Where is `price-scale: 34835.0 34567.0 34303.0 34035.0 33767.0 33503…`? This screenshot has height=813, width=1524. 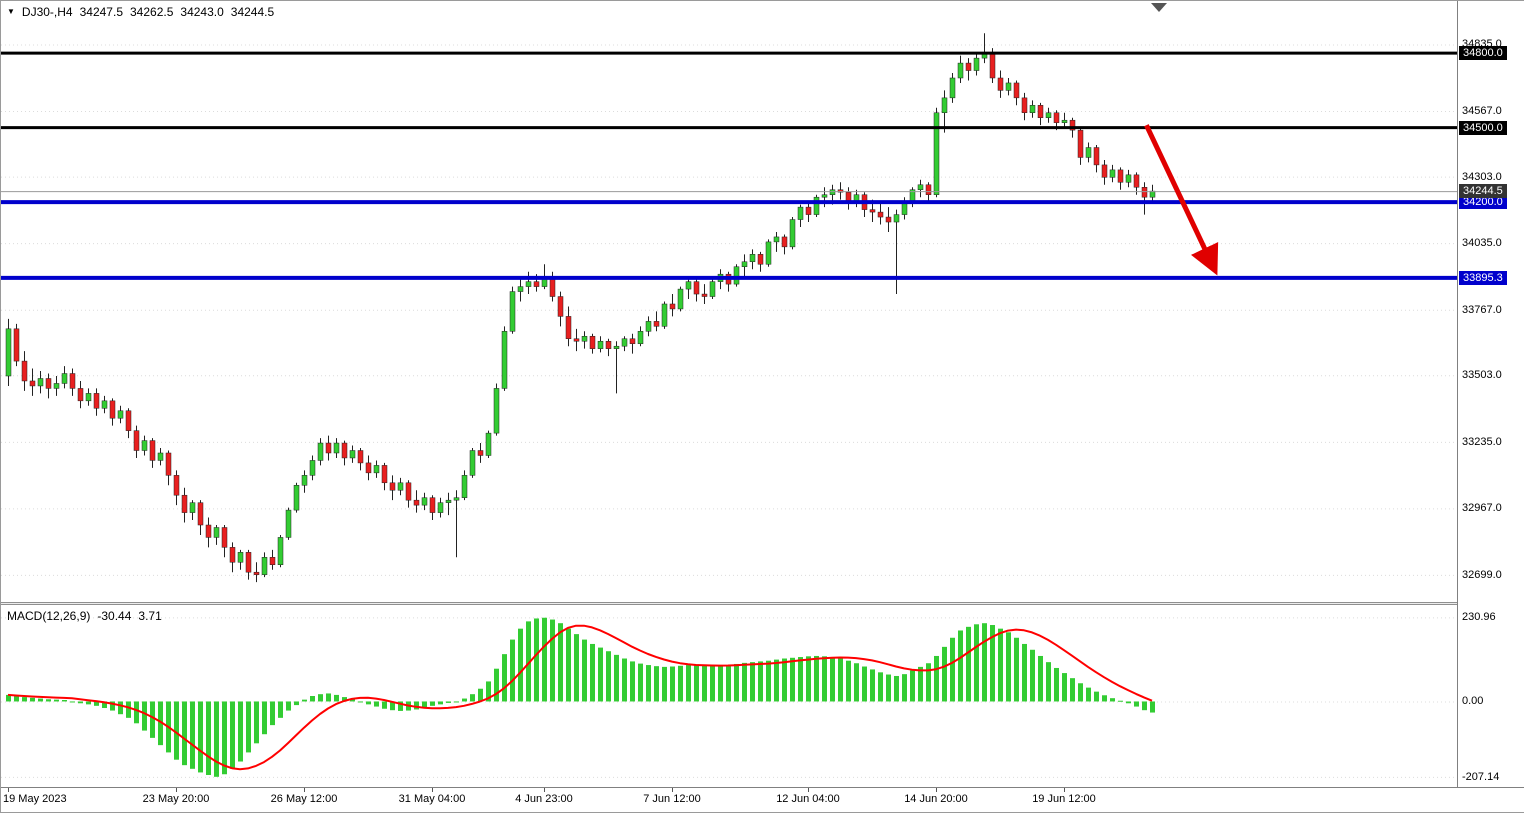
price-scale: 34835.0 34567.0 34303.0 34035.0 33767.0 33503… is located at coordinates (1490, 394).